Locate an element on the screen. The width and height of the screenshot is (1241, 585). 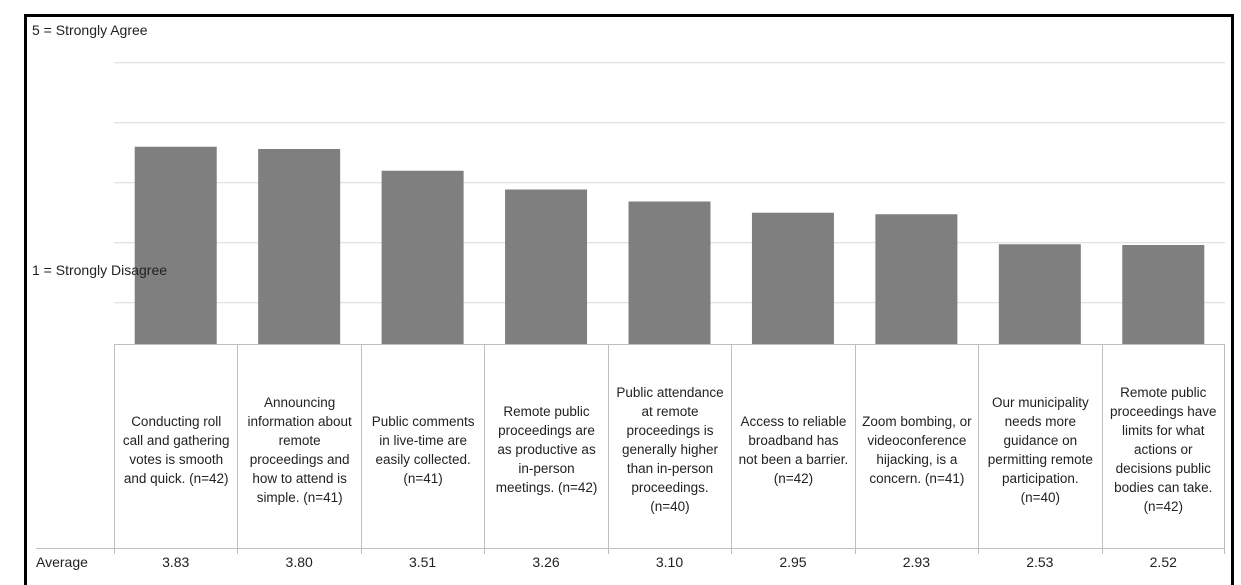
average-value: 3.26 is located at coordinates (546, 562).